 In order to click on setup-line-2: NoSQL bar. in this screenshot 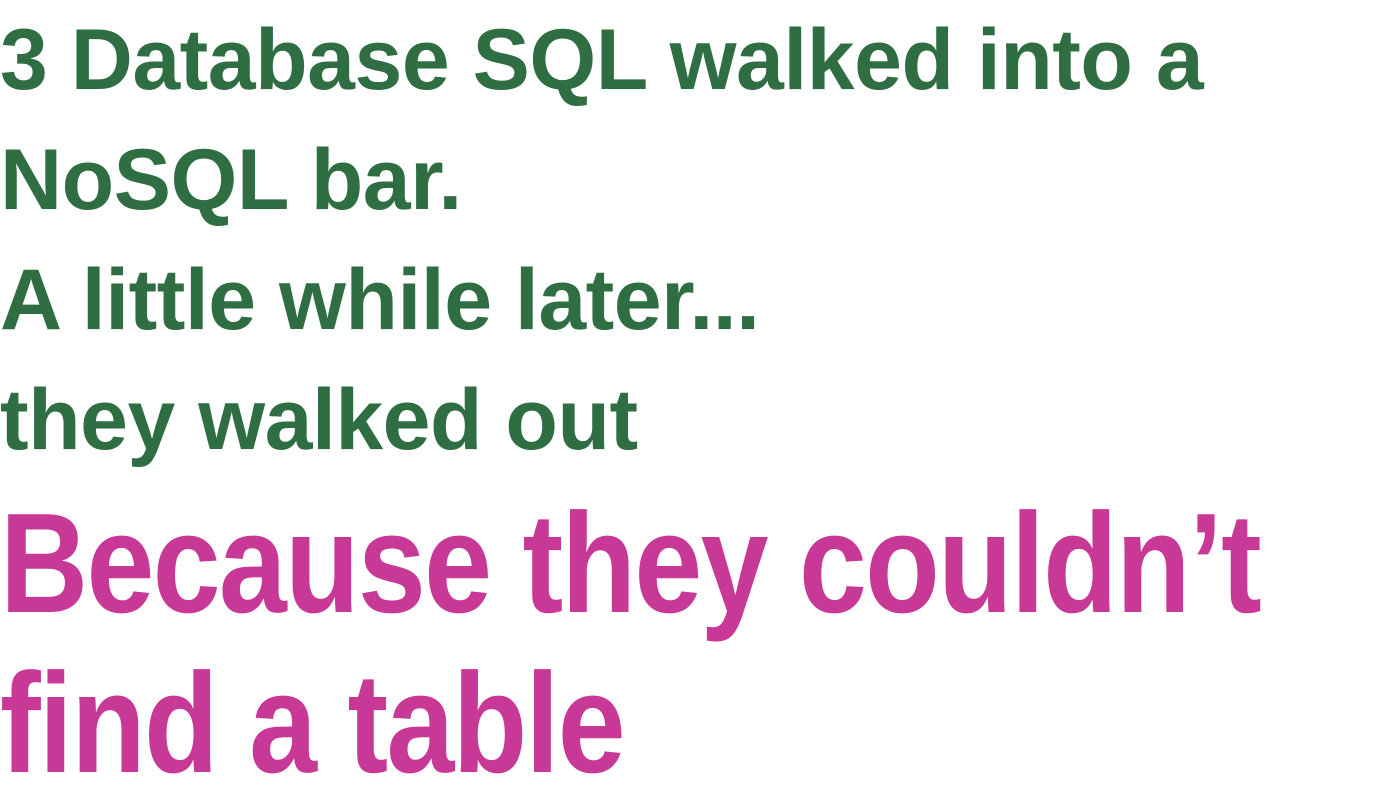, I will do `click(231, 180)`.